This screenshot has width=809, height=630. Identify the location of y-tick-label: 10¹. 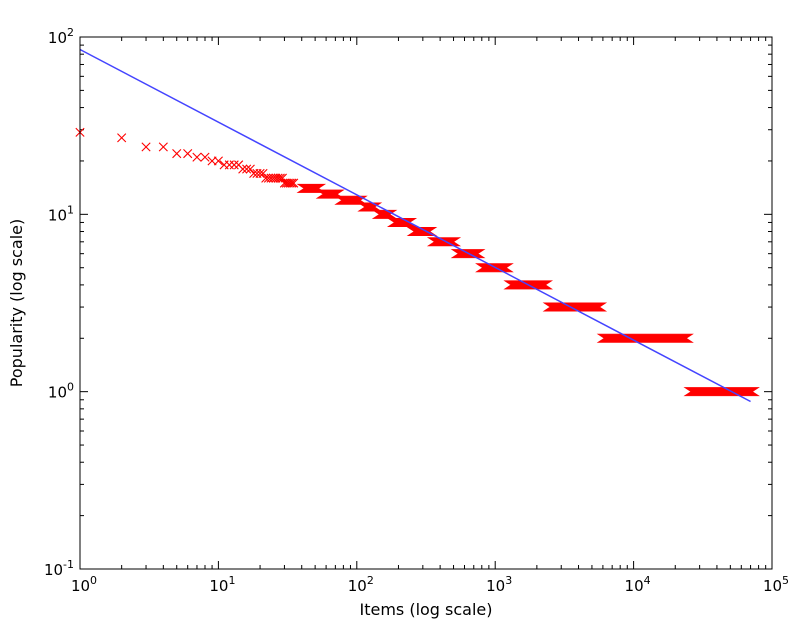
(61, 213).